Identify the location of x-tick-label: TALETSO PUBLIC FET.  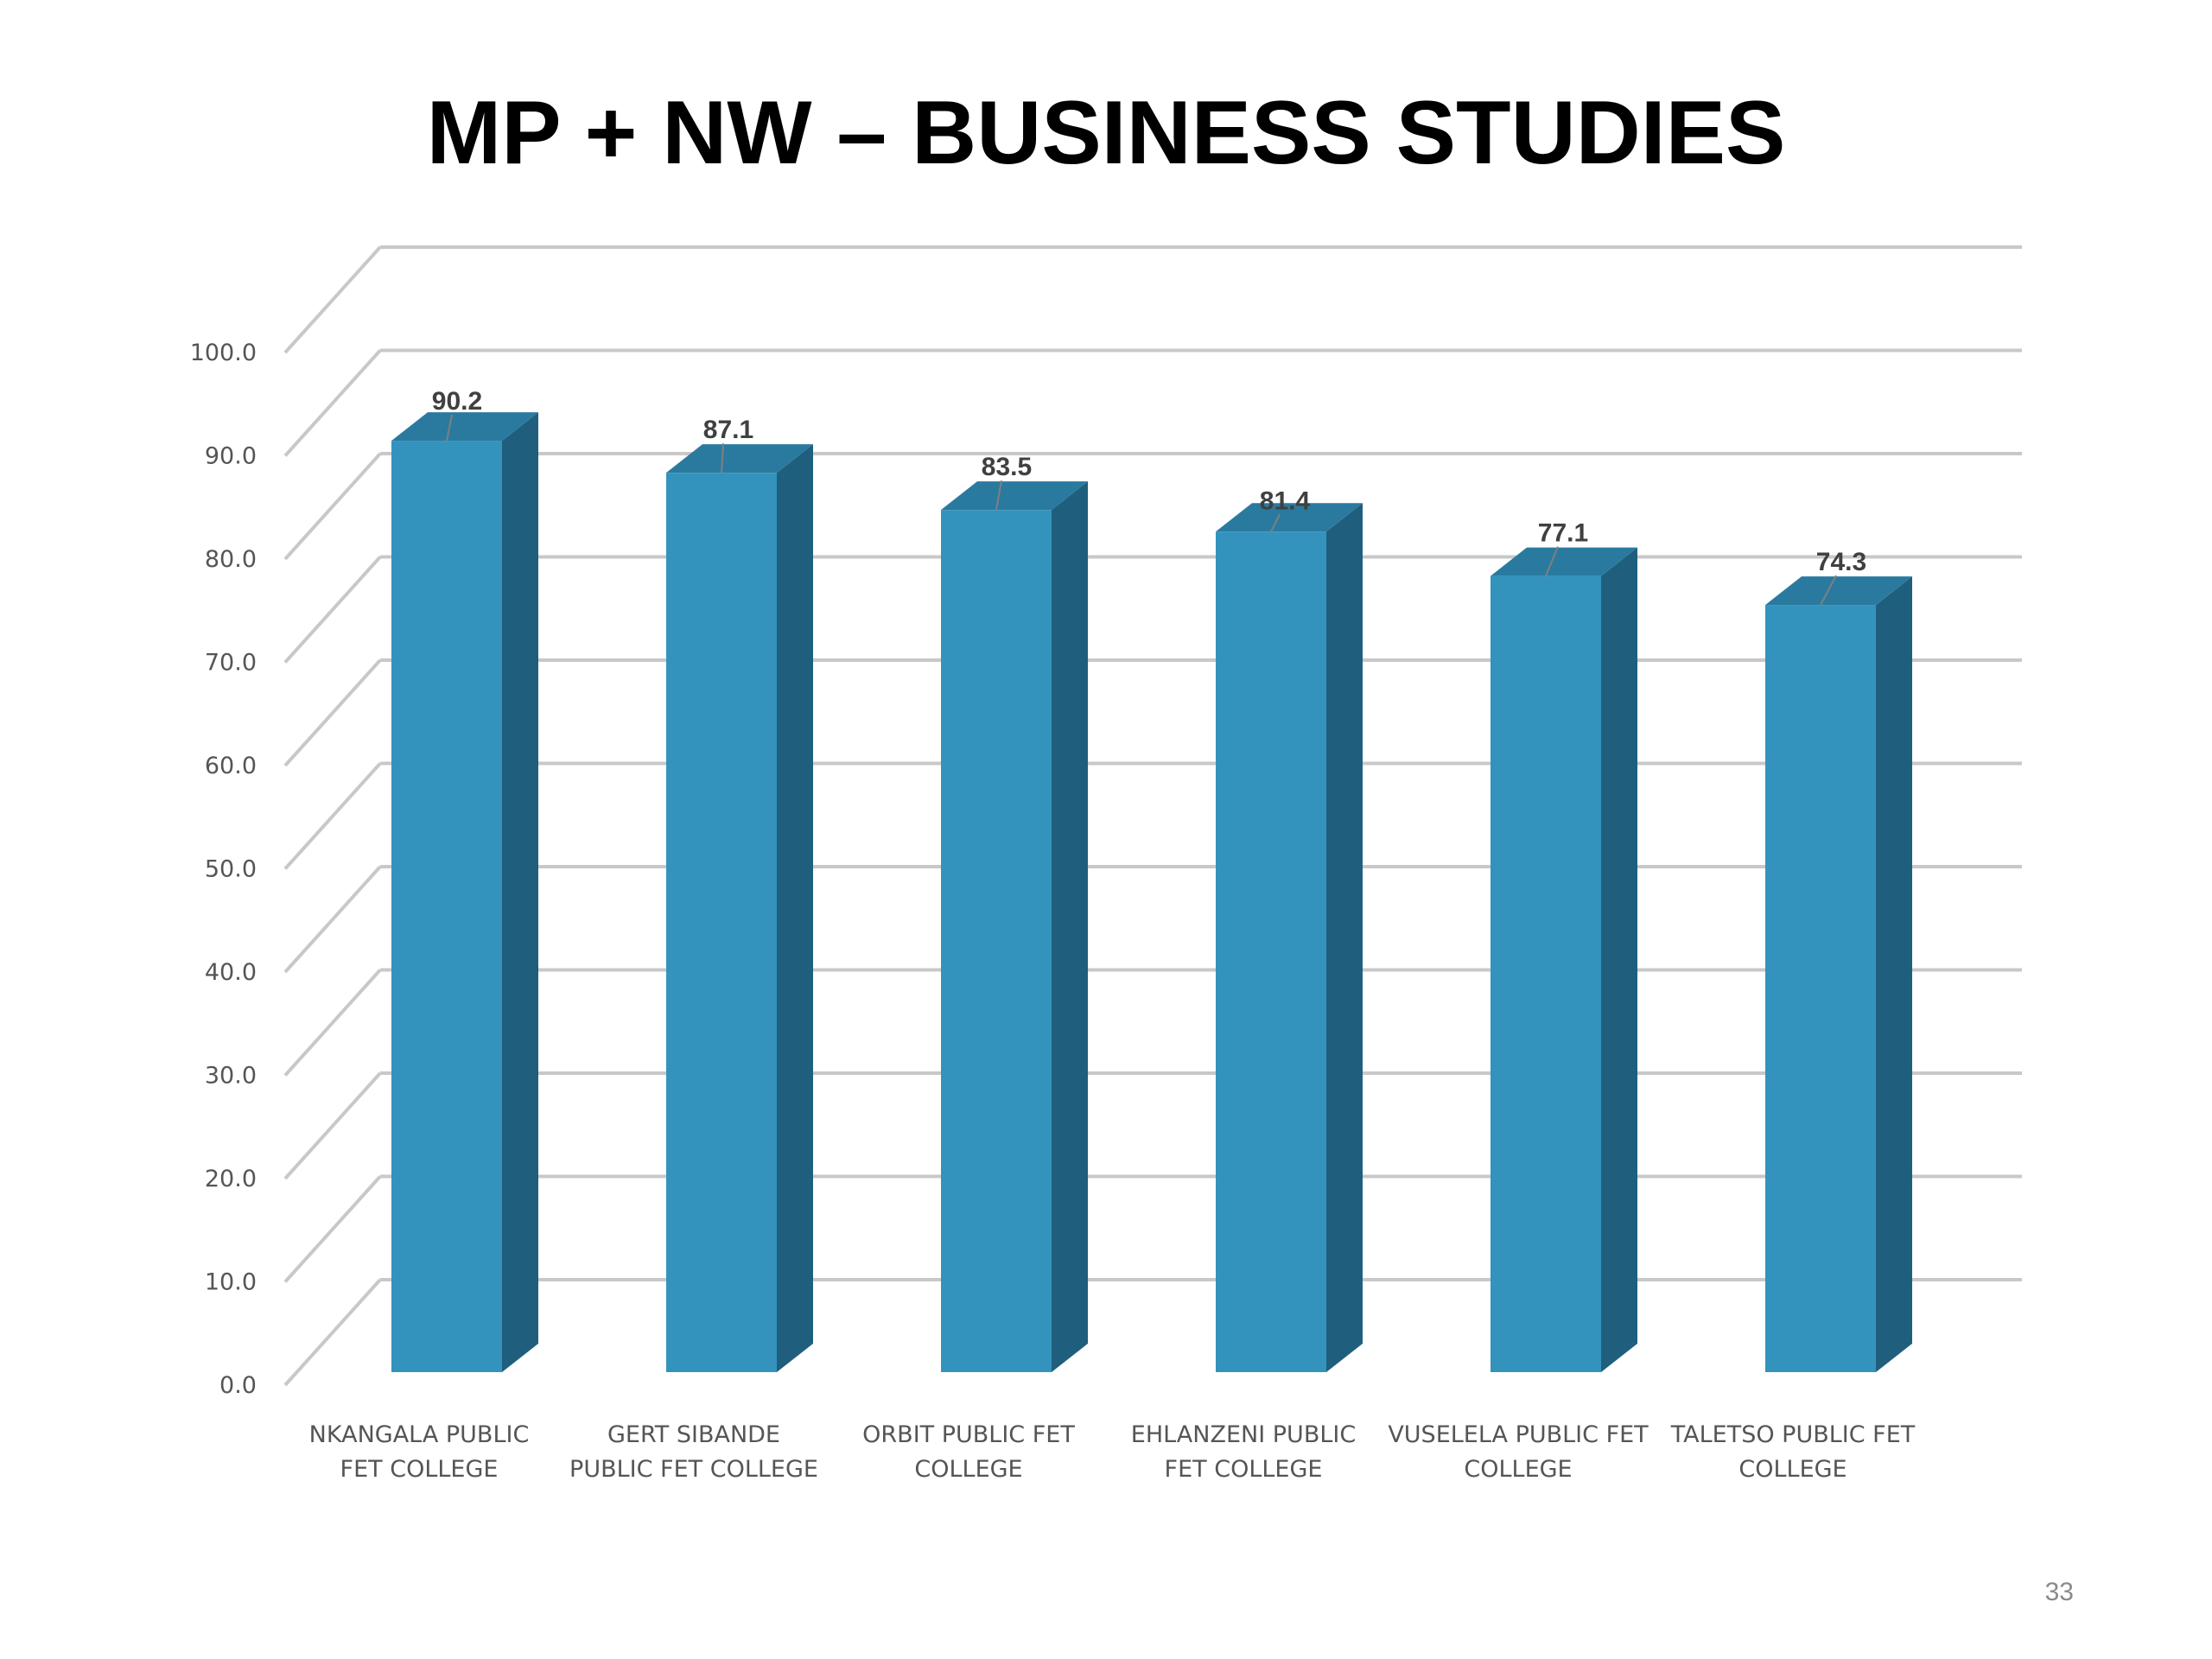
(1793, 1434).